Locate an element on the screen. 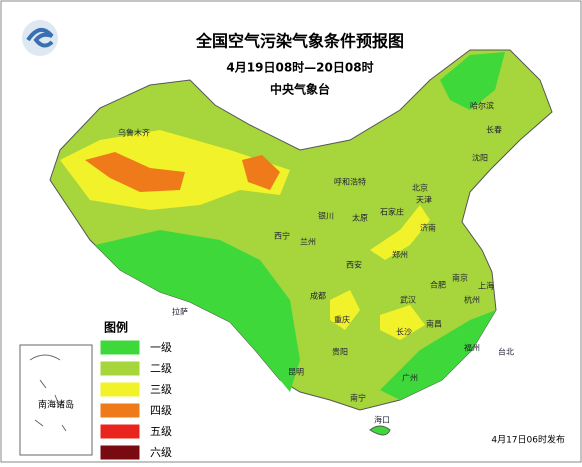  city: 北京 is located at coordinates (420, 188).